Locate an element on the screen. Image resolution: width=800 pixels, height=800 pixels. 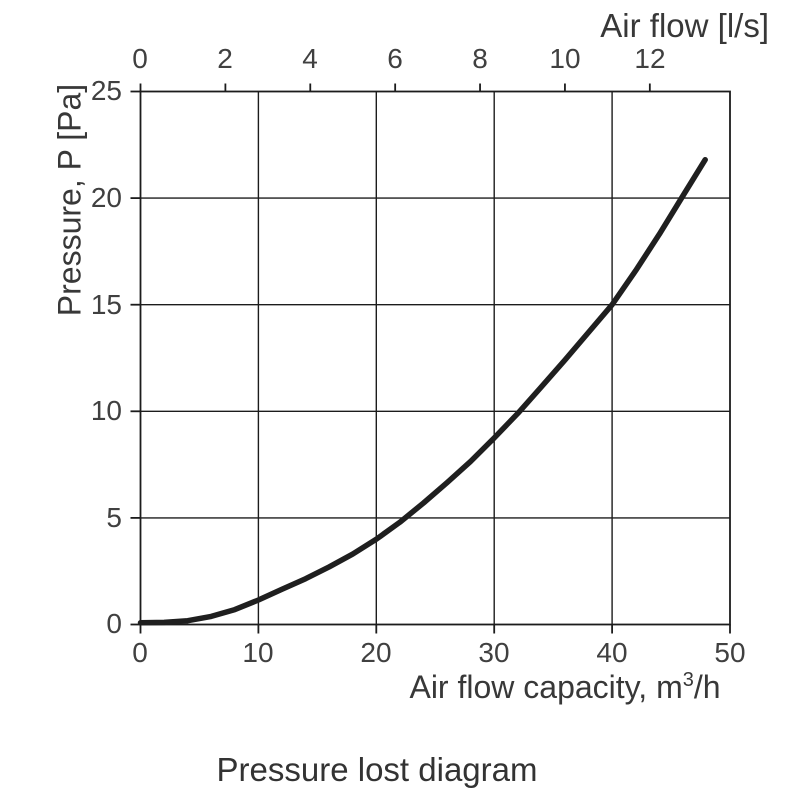
bottom-tick-label: 20 is located at coordinates (376, 652).